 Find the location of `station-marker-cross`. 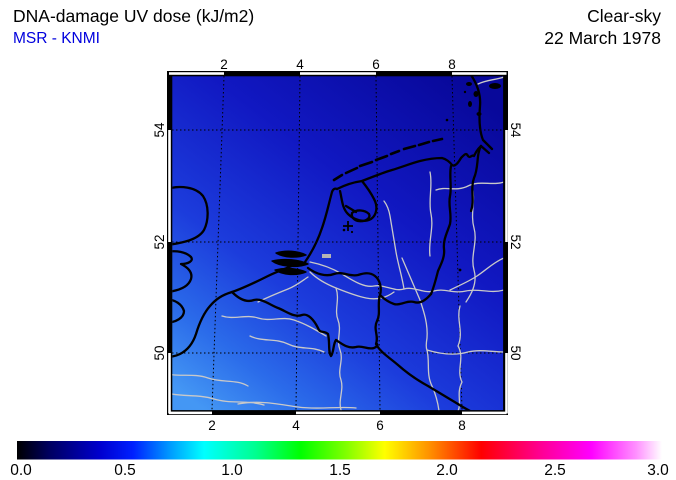

station-marker-cross is located at coordinates (348, 226).